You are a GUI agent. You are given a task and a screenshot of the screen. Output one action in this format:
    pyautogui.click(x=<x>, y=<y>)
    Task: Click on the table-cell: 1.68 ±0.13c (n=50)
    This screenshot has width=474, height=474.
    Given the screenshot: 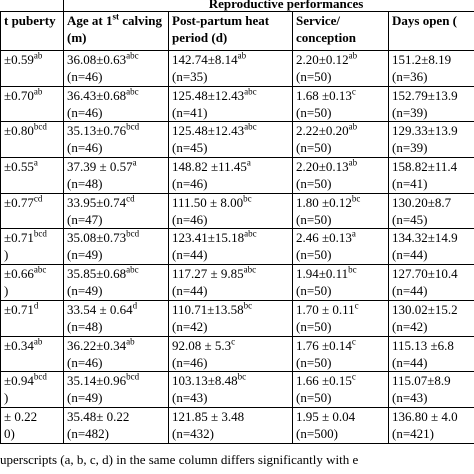 What is the action you would take?
    pyautogui.click(x=340, y=104)
    